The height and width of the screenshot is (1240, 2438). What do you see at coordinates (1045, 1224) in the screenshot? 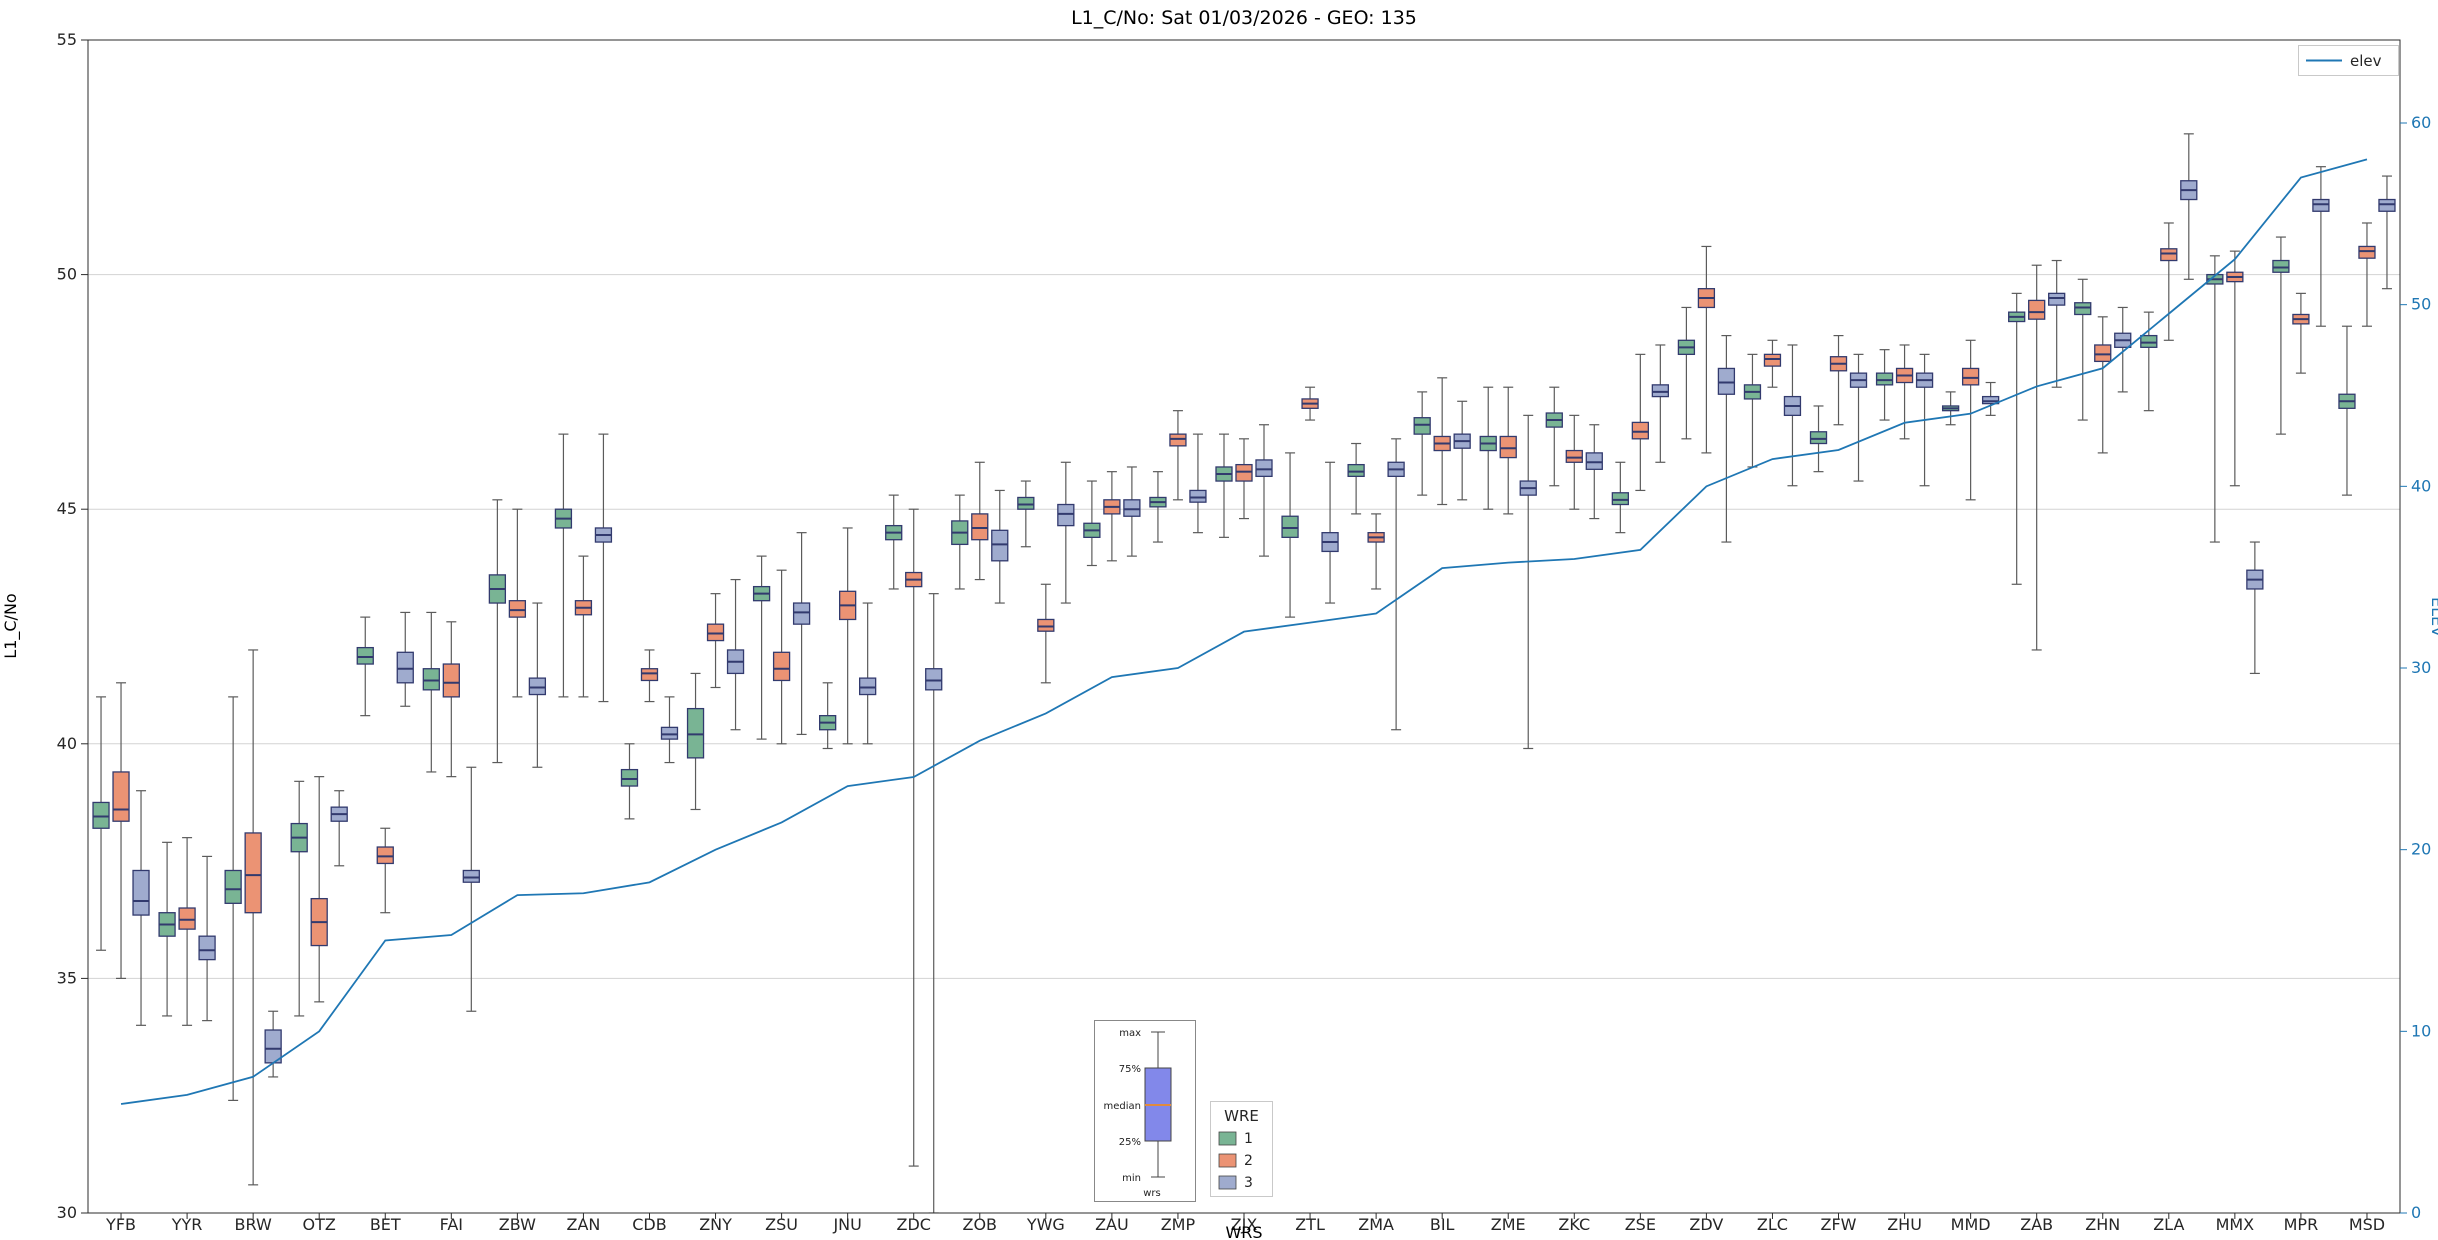
I see `x-tick-label: YWG` at bounding box center [1045, 1224].